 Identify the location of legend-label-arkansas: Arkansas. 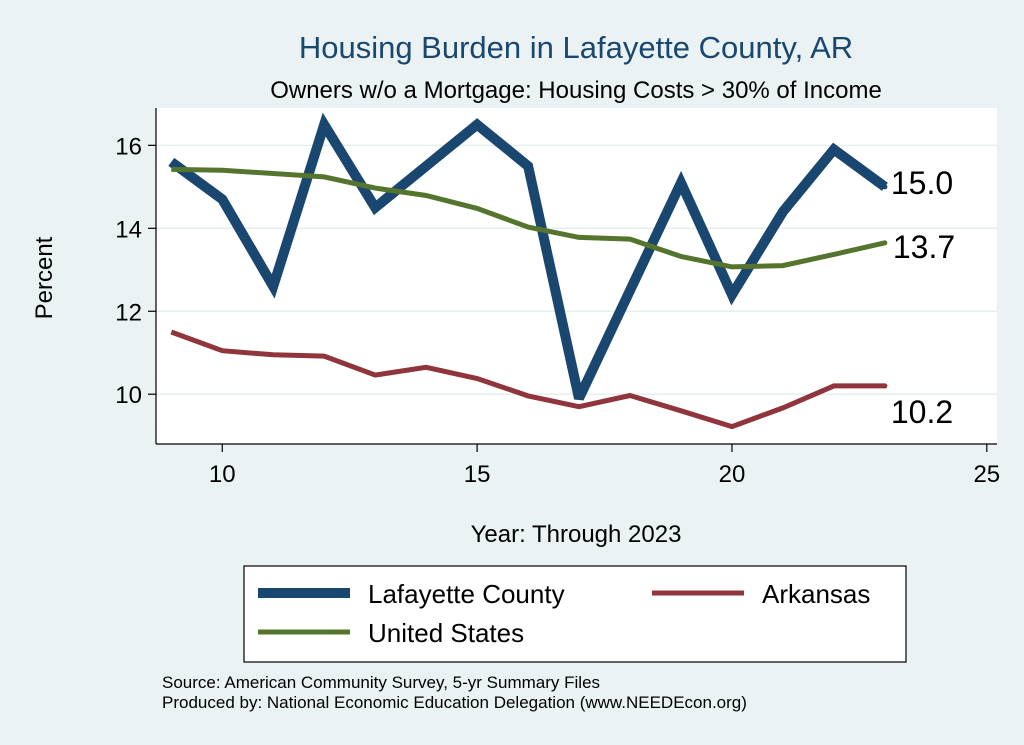
(816, 594).